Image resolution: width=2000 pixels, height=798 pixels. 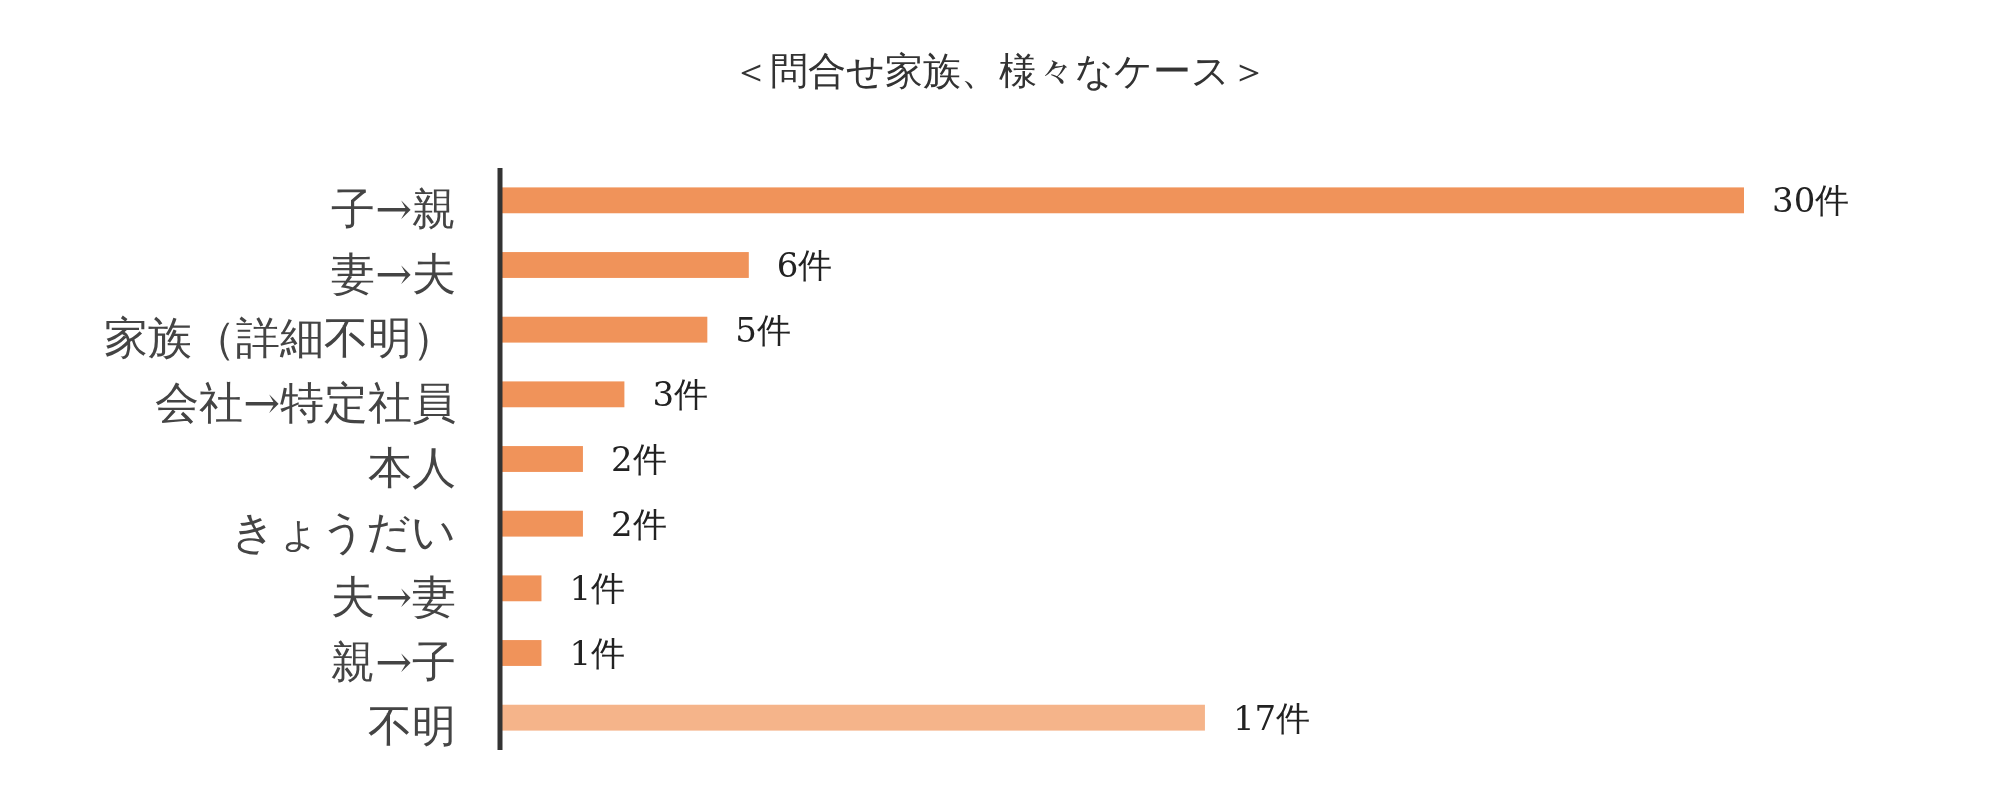 I want to click on chart-title: ＜問合せ家族、様々なケース＞, so click(x=1000, y=71).